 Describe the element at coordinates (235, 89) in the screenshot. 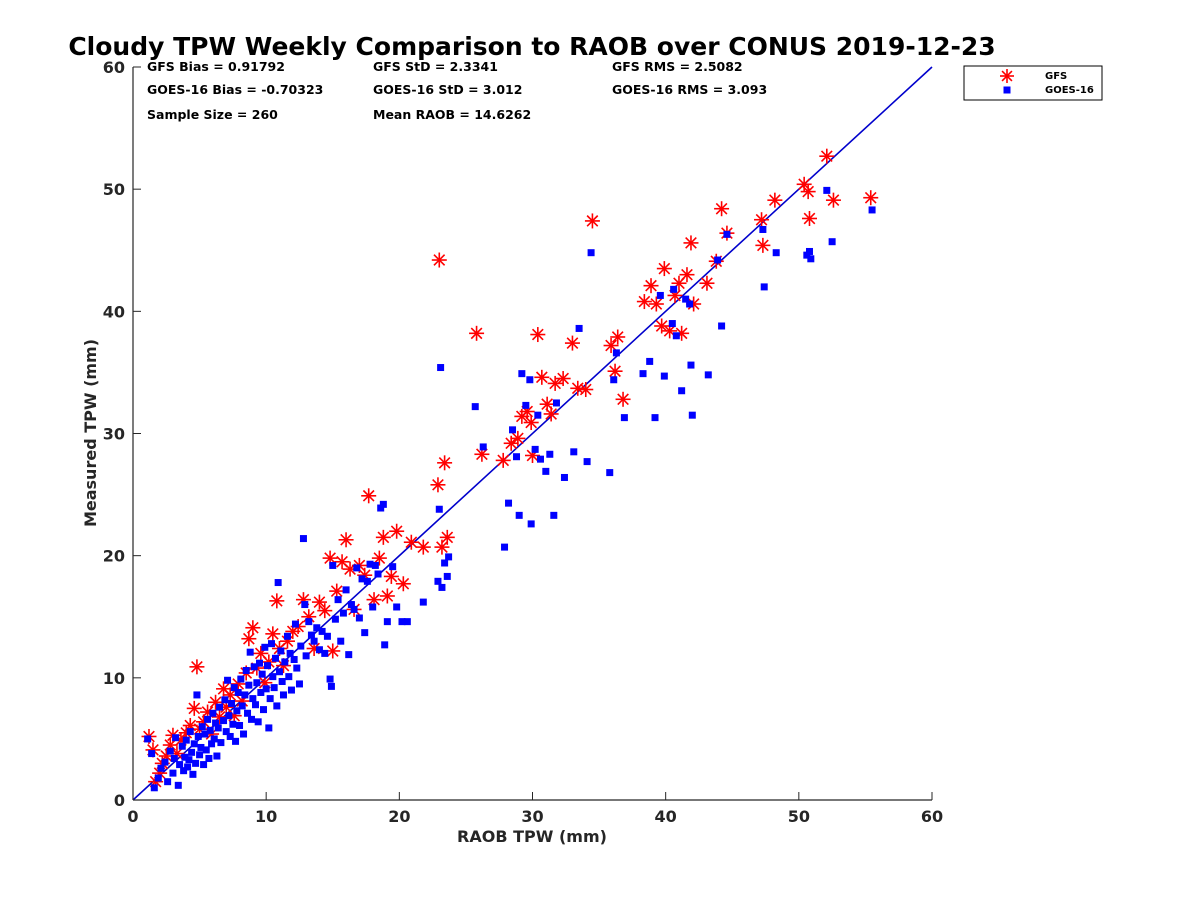

I see `stat-goes-bias: GOES-16 Bias = -0.70323` at that location.